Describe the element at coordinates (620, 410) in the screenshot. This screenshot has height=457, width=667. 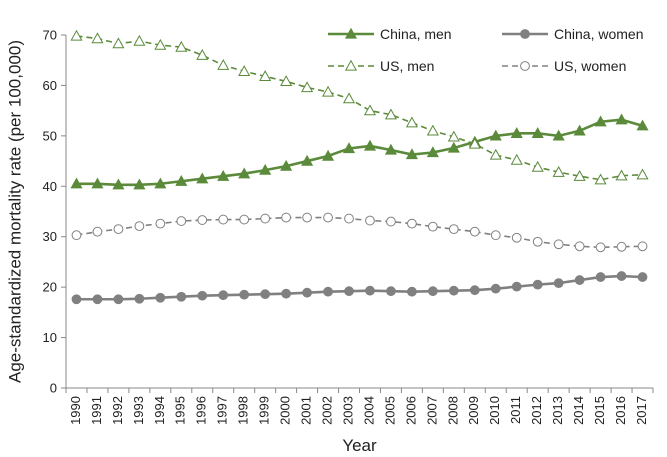
I see `x-tick-label: 2016` at that location.